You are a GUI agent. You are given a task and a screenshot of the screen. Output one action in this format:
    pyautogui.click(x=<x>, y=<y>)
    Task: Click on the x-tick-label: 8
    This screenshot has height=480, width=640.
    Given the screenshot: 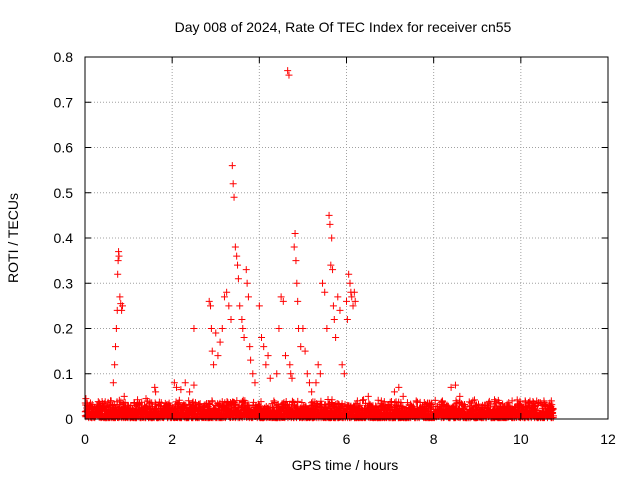 What is the action you would take?
    pyautogui.click(x=434, y=439)
    